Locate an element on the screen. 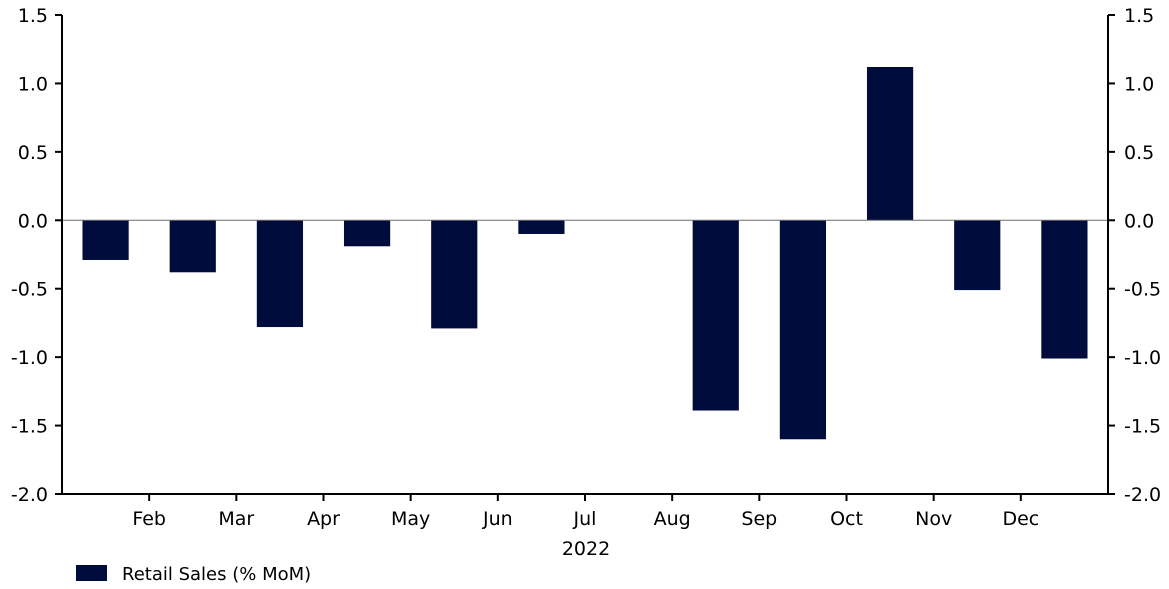 This screenshot has height=589, width=1169. x-tick-label-jun: Jun is located at coordinates (497, 519).